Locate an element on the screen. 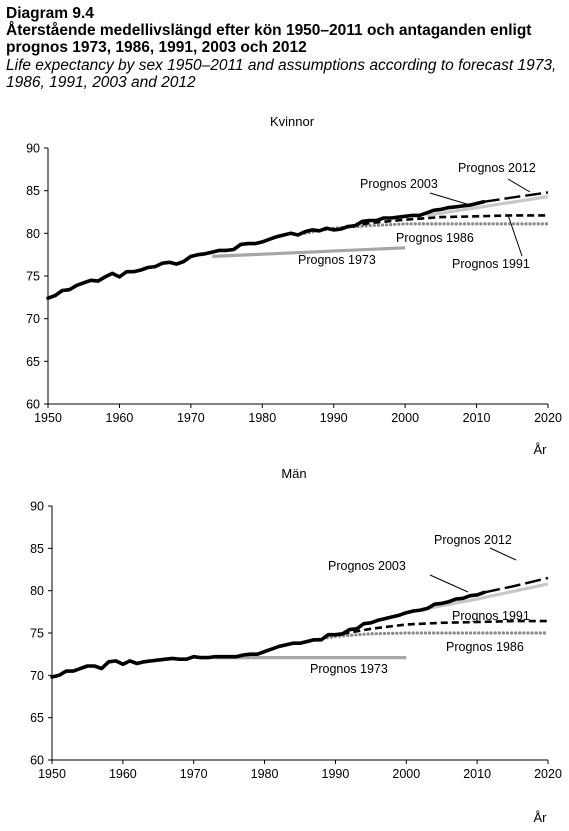  chart-title: Kvinnor is located at coordinates (292, 121).